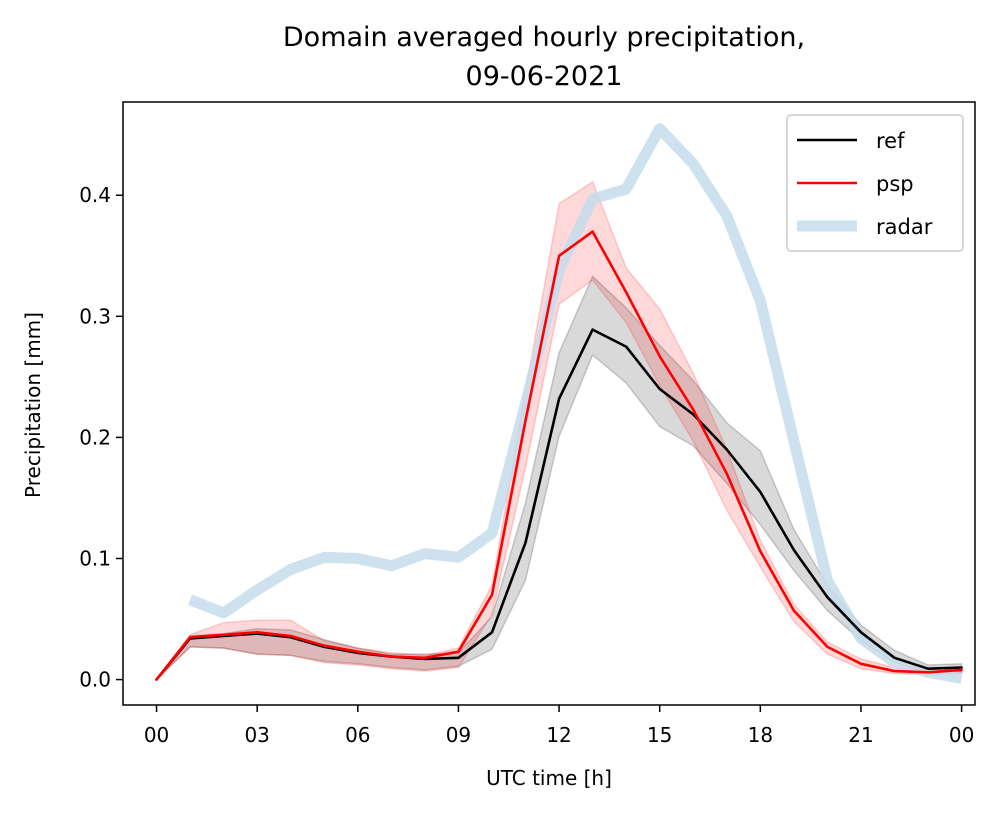  What do you see at coordinates (544, 76) in the screenshot?
I see `chart-subtitle: 09-06-2021` at bounding box center [544, 76].